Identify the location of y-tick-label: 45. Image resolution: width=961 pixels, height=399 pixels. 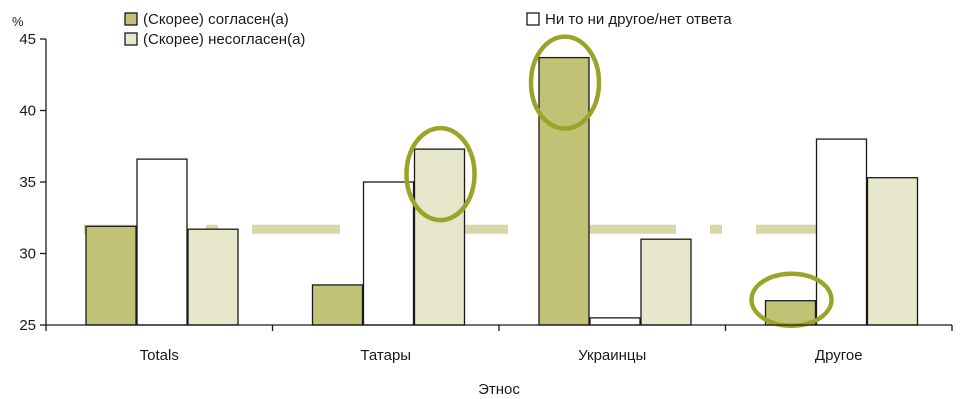
(27, 39).